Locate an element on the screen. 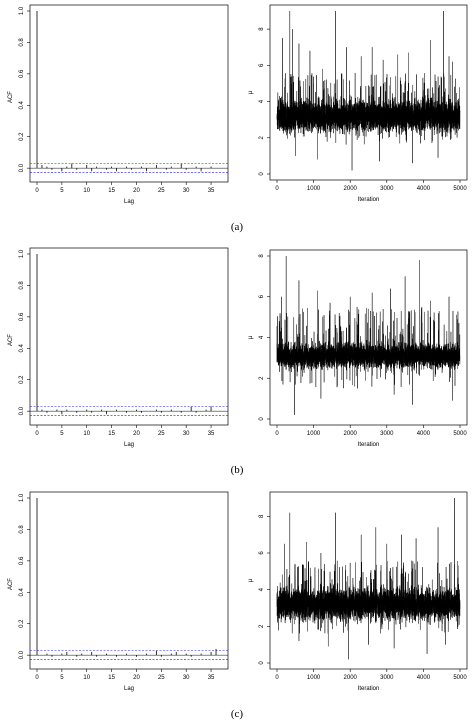  acf1-xtick-label: 25 is located at coordinates (161, 434).